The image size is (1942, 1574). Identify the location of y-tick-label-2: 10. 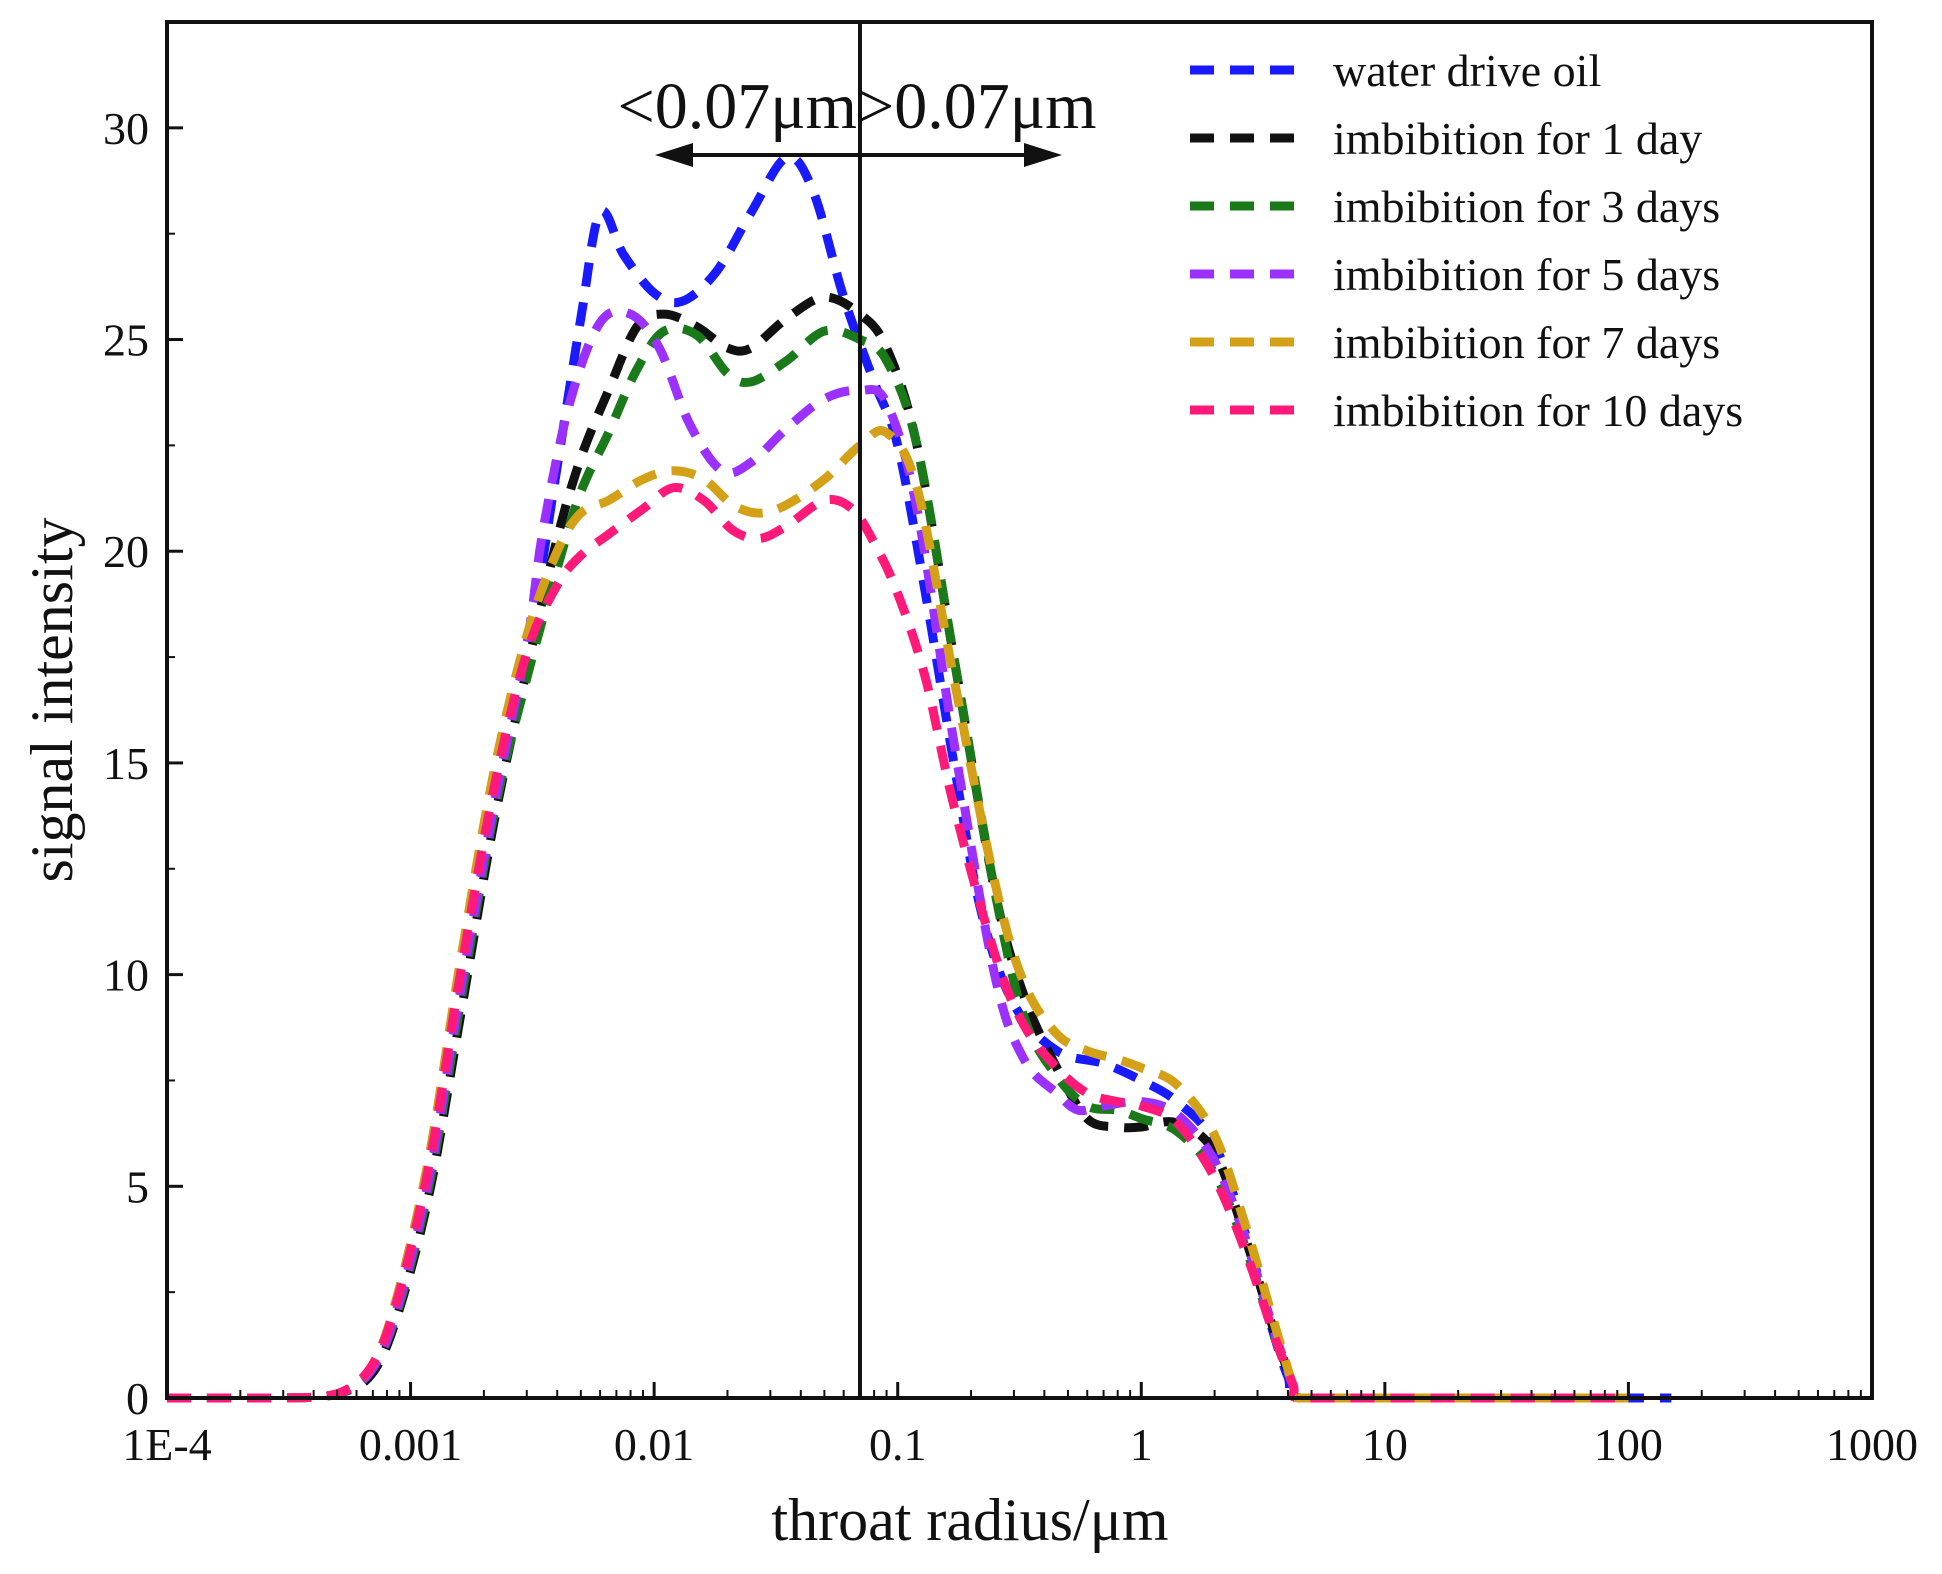
(126, 975).